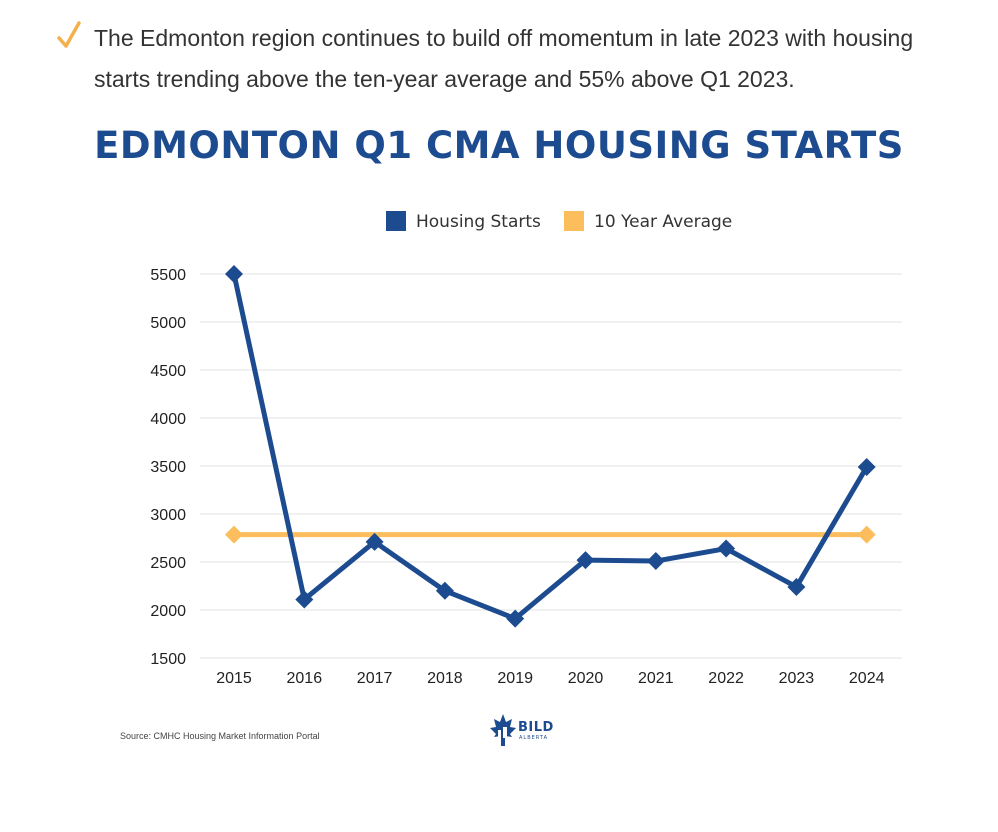 This screenshot has height=832, width=998. What do you see at coordinates (234, 678) in the screenshot?
I see `x-tick-label: 2015` at bounding box center [234, 678].